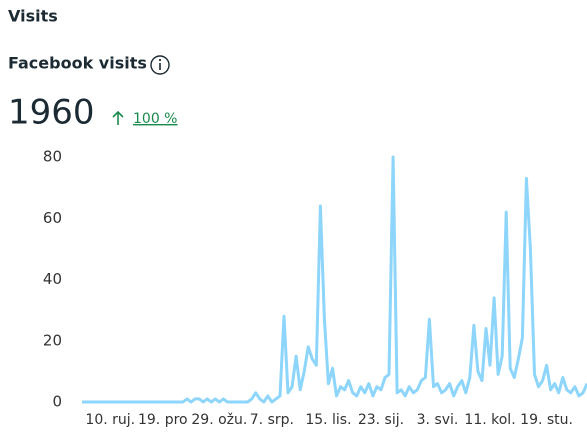  What do you see at coordinates (52, 279) in the screenshot?
I see `y-tick-label: 40` at bounding box center [52, 279].